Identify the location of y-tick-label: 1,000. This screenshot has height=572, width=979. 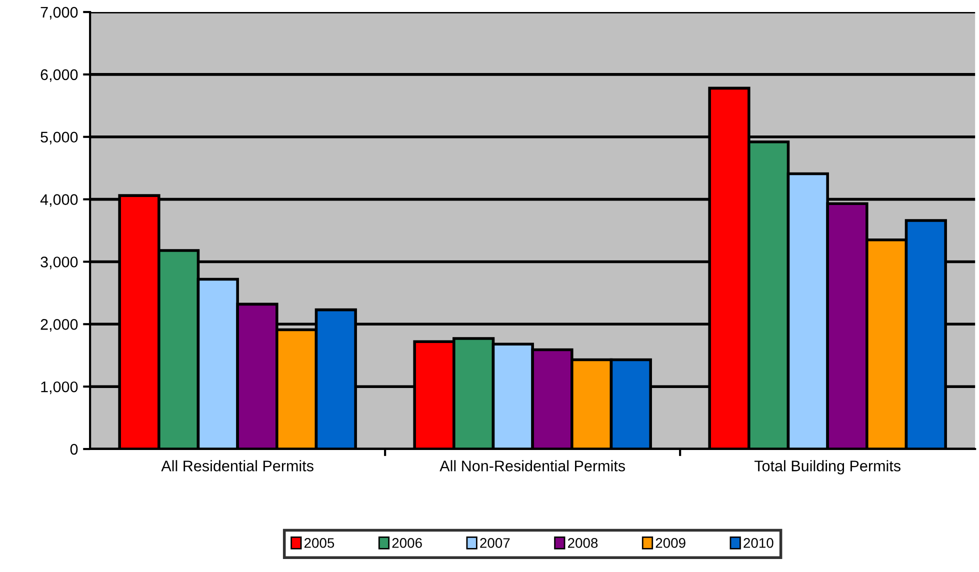
(59, 387).